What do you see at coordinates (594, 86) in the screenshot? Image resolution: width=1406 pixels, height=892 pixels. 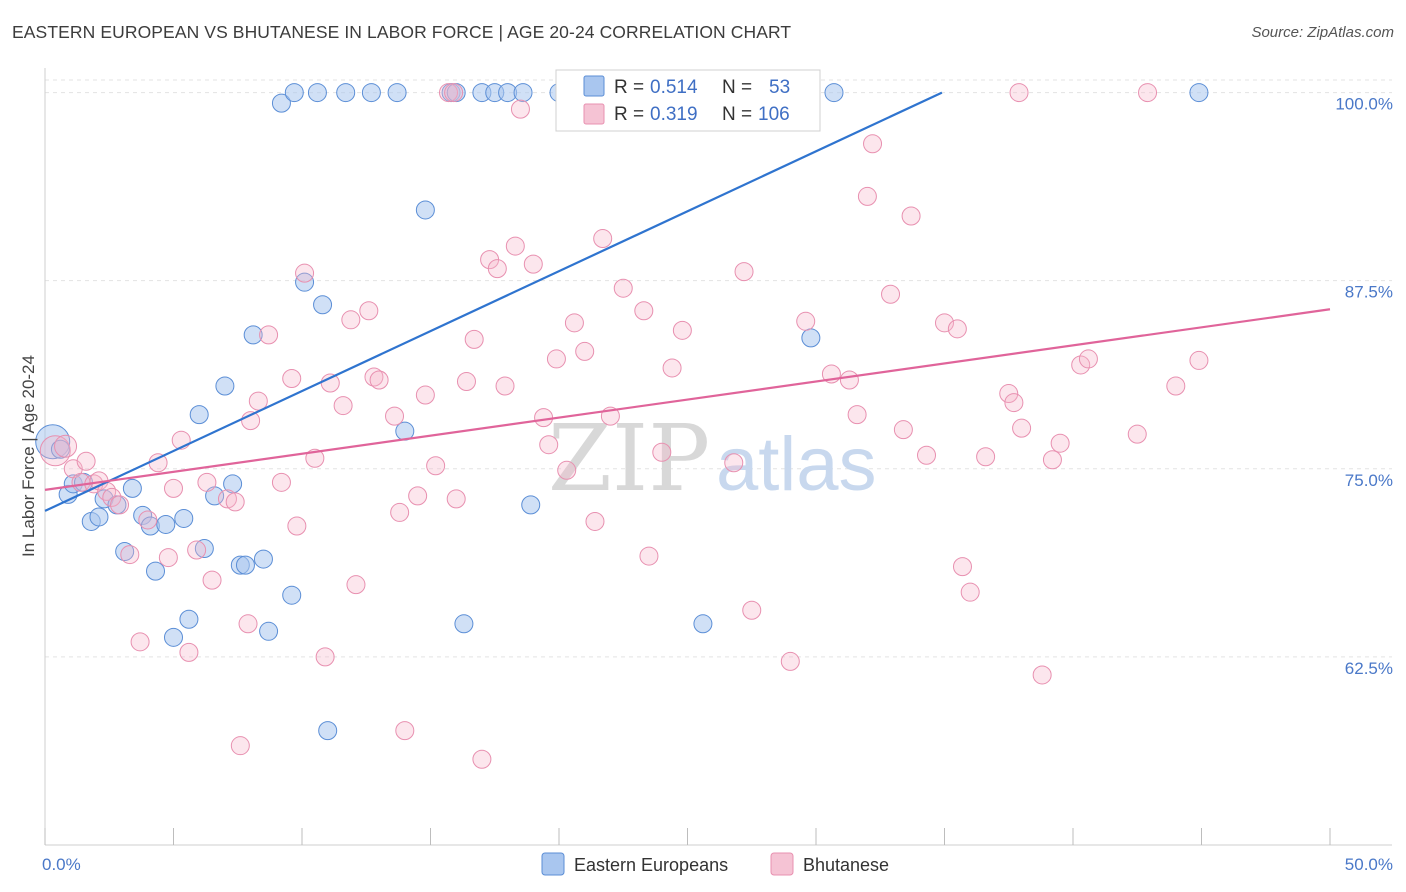 I see `legend-swatch-blue` at bounding box center [594, 86].